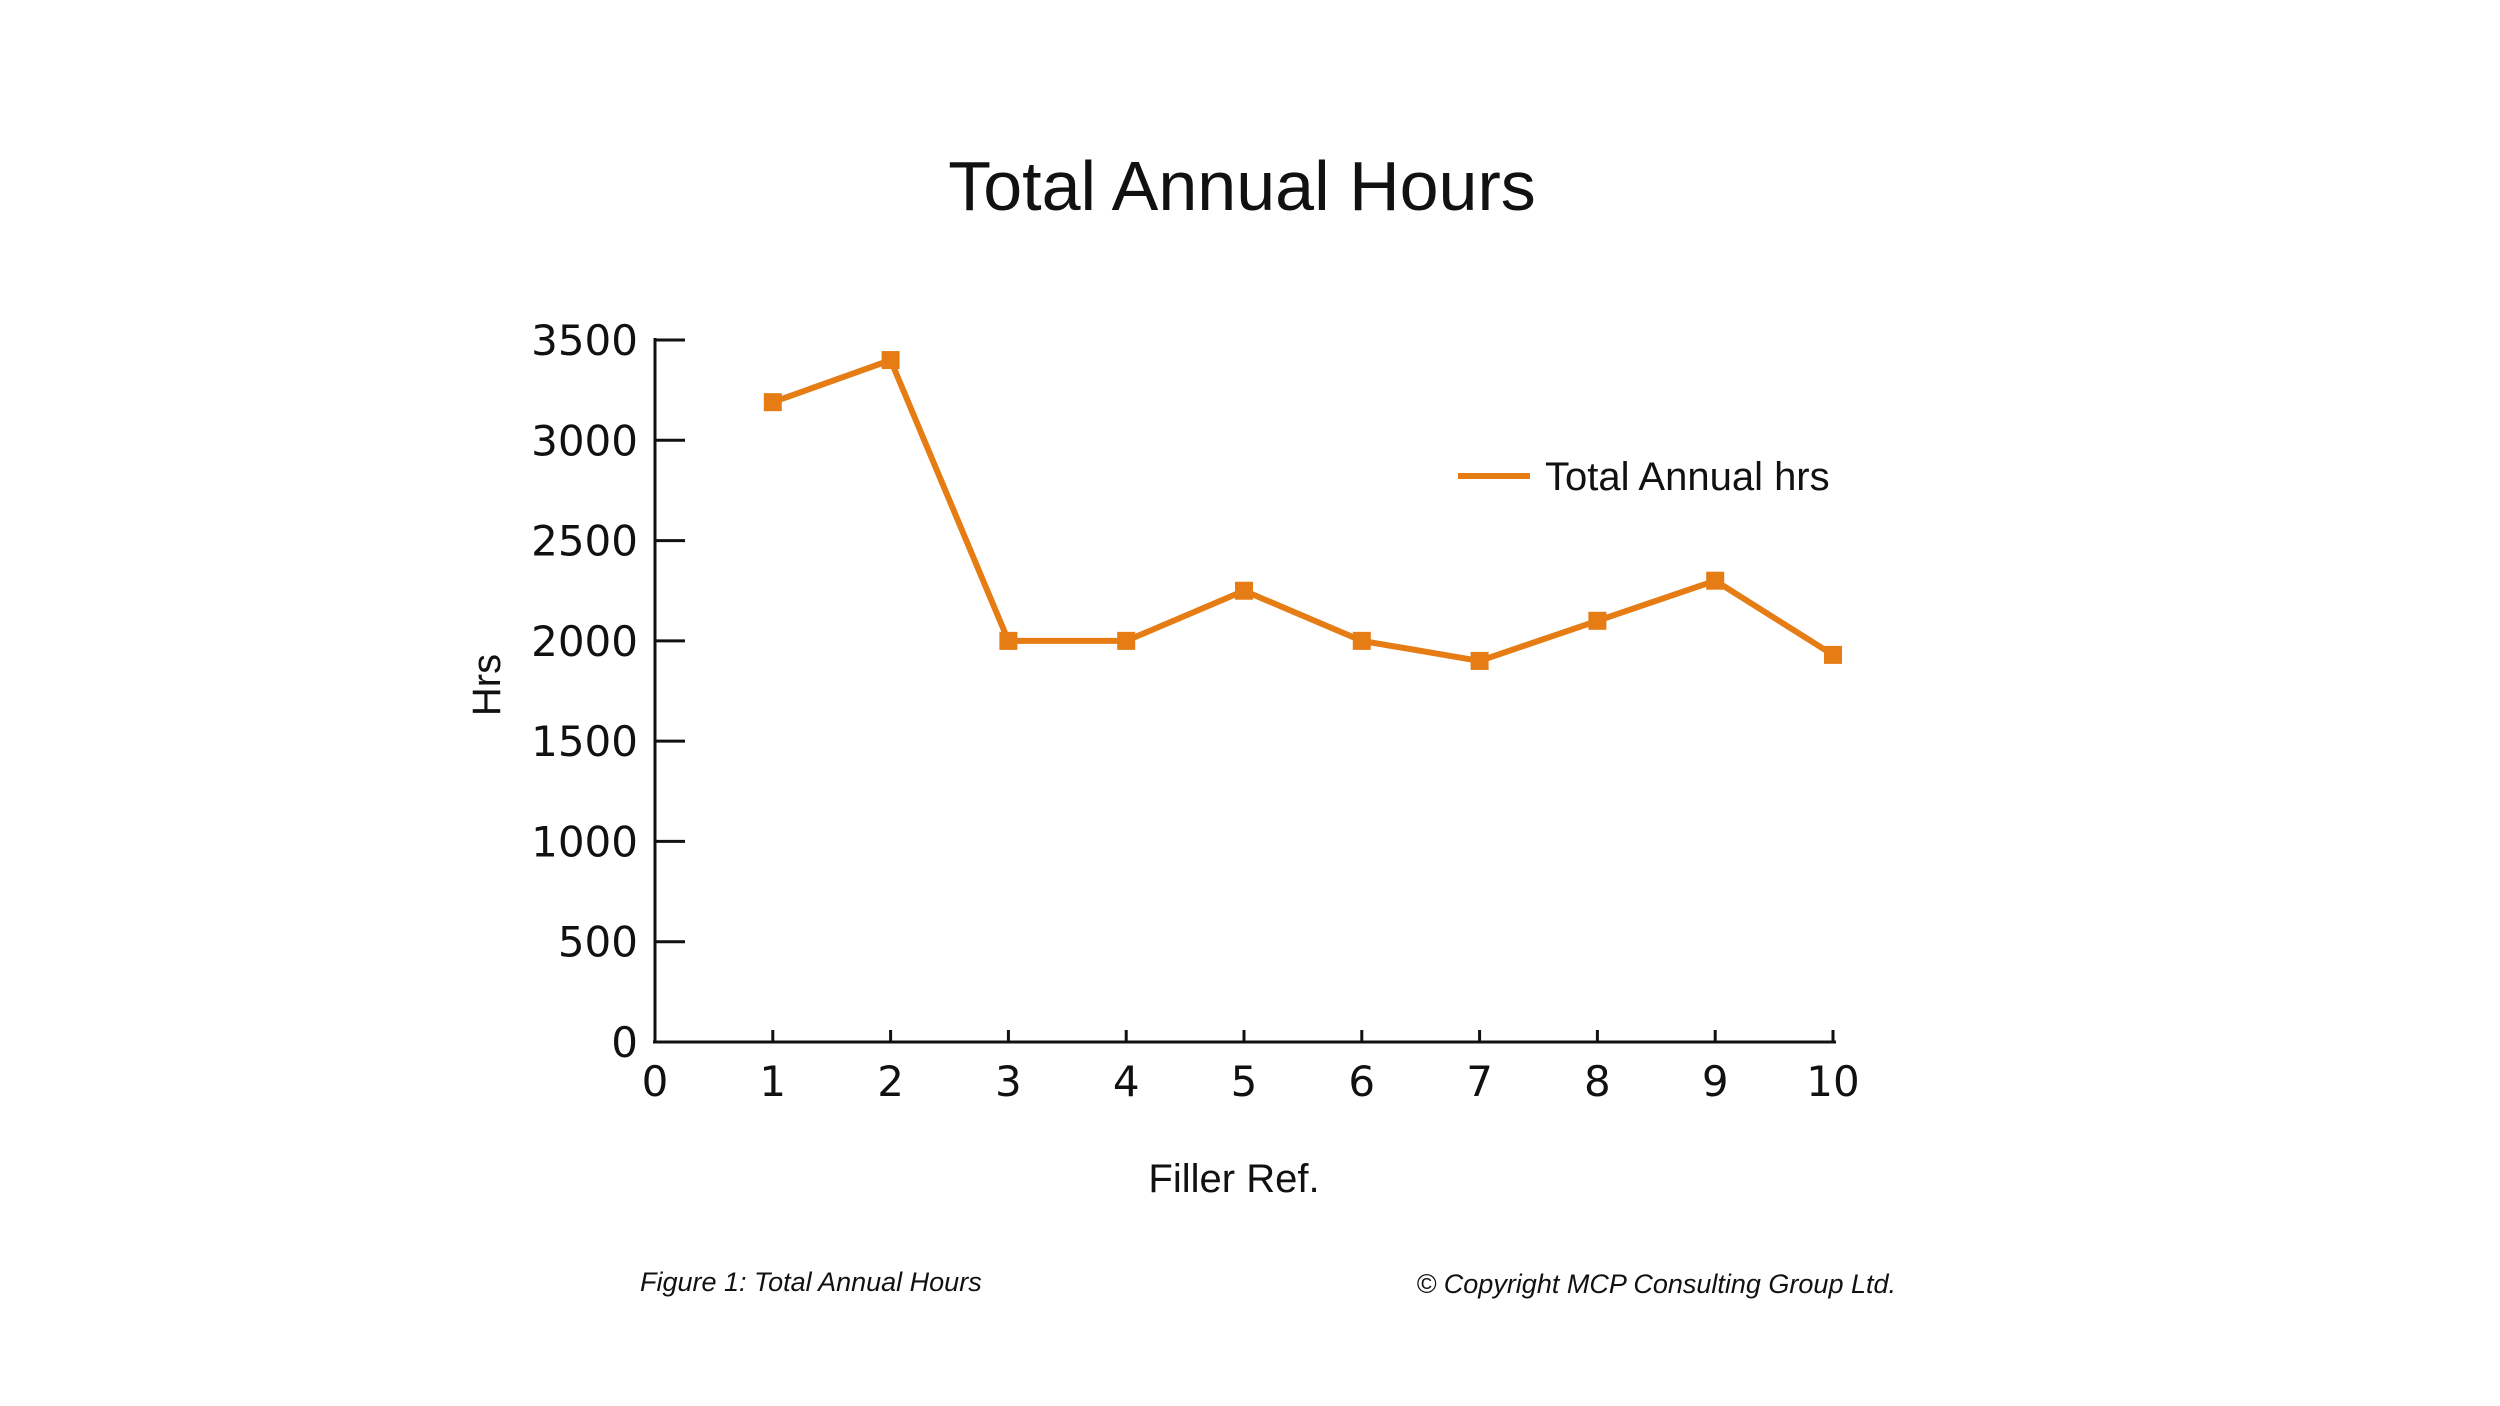 The height and width of the screenshot is (1406, 2500). What do you see at coordinates (1656, 1284) in the screenshot?
I see `copyright-notice: © Copyright MCP Consulting Group Ltd.` at bounding box center [1656, 1284].